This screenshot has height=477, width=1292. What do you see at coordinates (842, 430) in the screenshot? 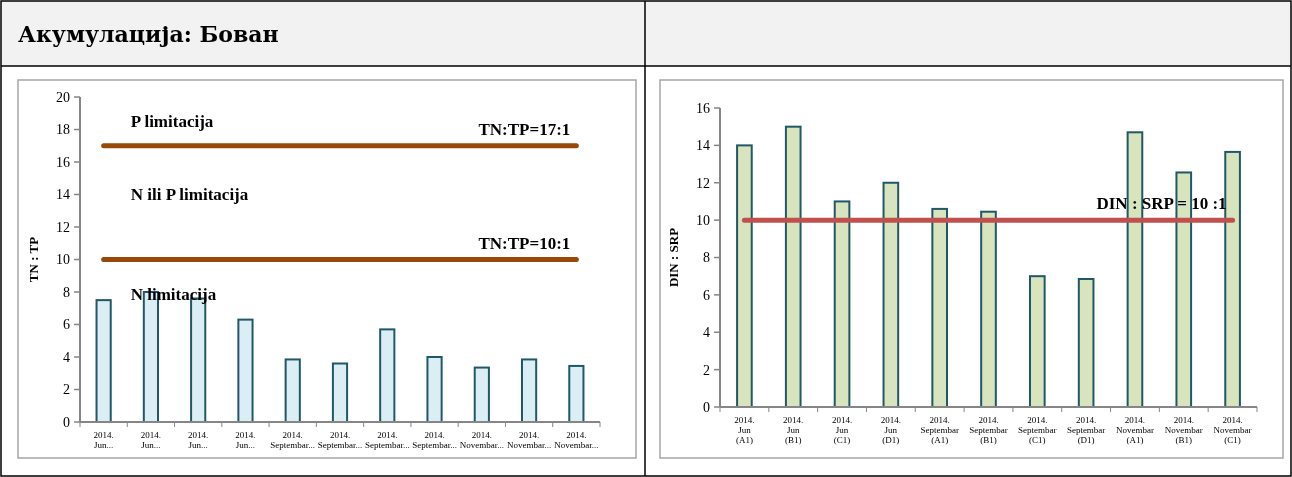
I see `x-tick-label: 2014. Jun (C1)` at bounding box center [842, 430].